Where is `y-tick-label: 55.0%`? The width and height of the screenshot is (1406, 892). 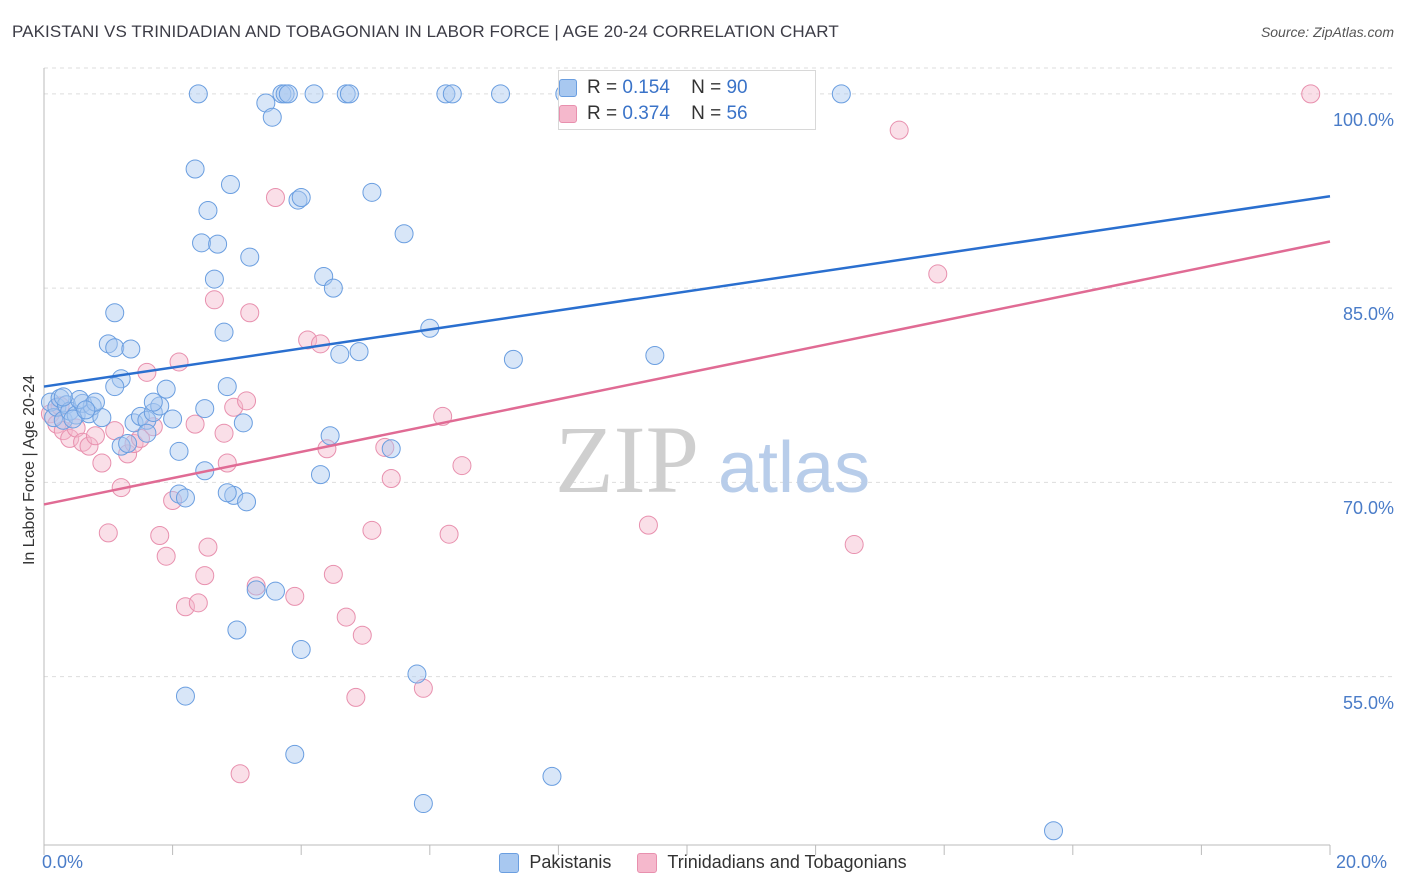
y-tick-label: 55.0% is located at coordinates (1368, 702).